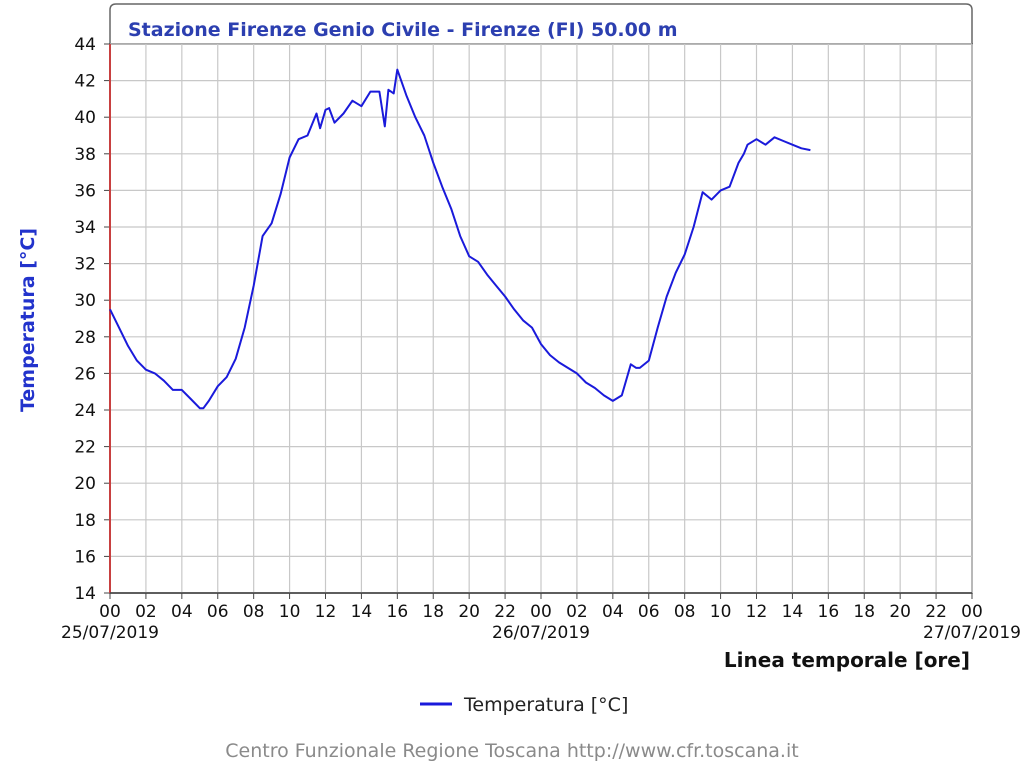 This screenshot has width=1024, height=781. I want to click on y-axis-ticks: 14 16 18 20 22 24 26 28 30 32 34 36 38 40 42 44, so click(92, 319).